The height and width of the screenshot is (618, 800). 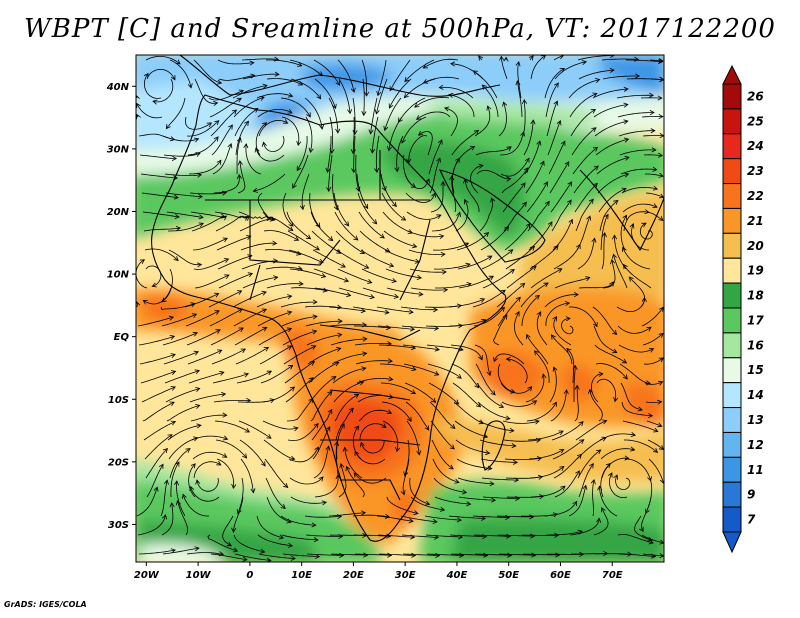 What do you see at coordinates (560, 575) in the screenshot?
I see `lon-tick-label: 60E` at bounding box center [560, 575].